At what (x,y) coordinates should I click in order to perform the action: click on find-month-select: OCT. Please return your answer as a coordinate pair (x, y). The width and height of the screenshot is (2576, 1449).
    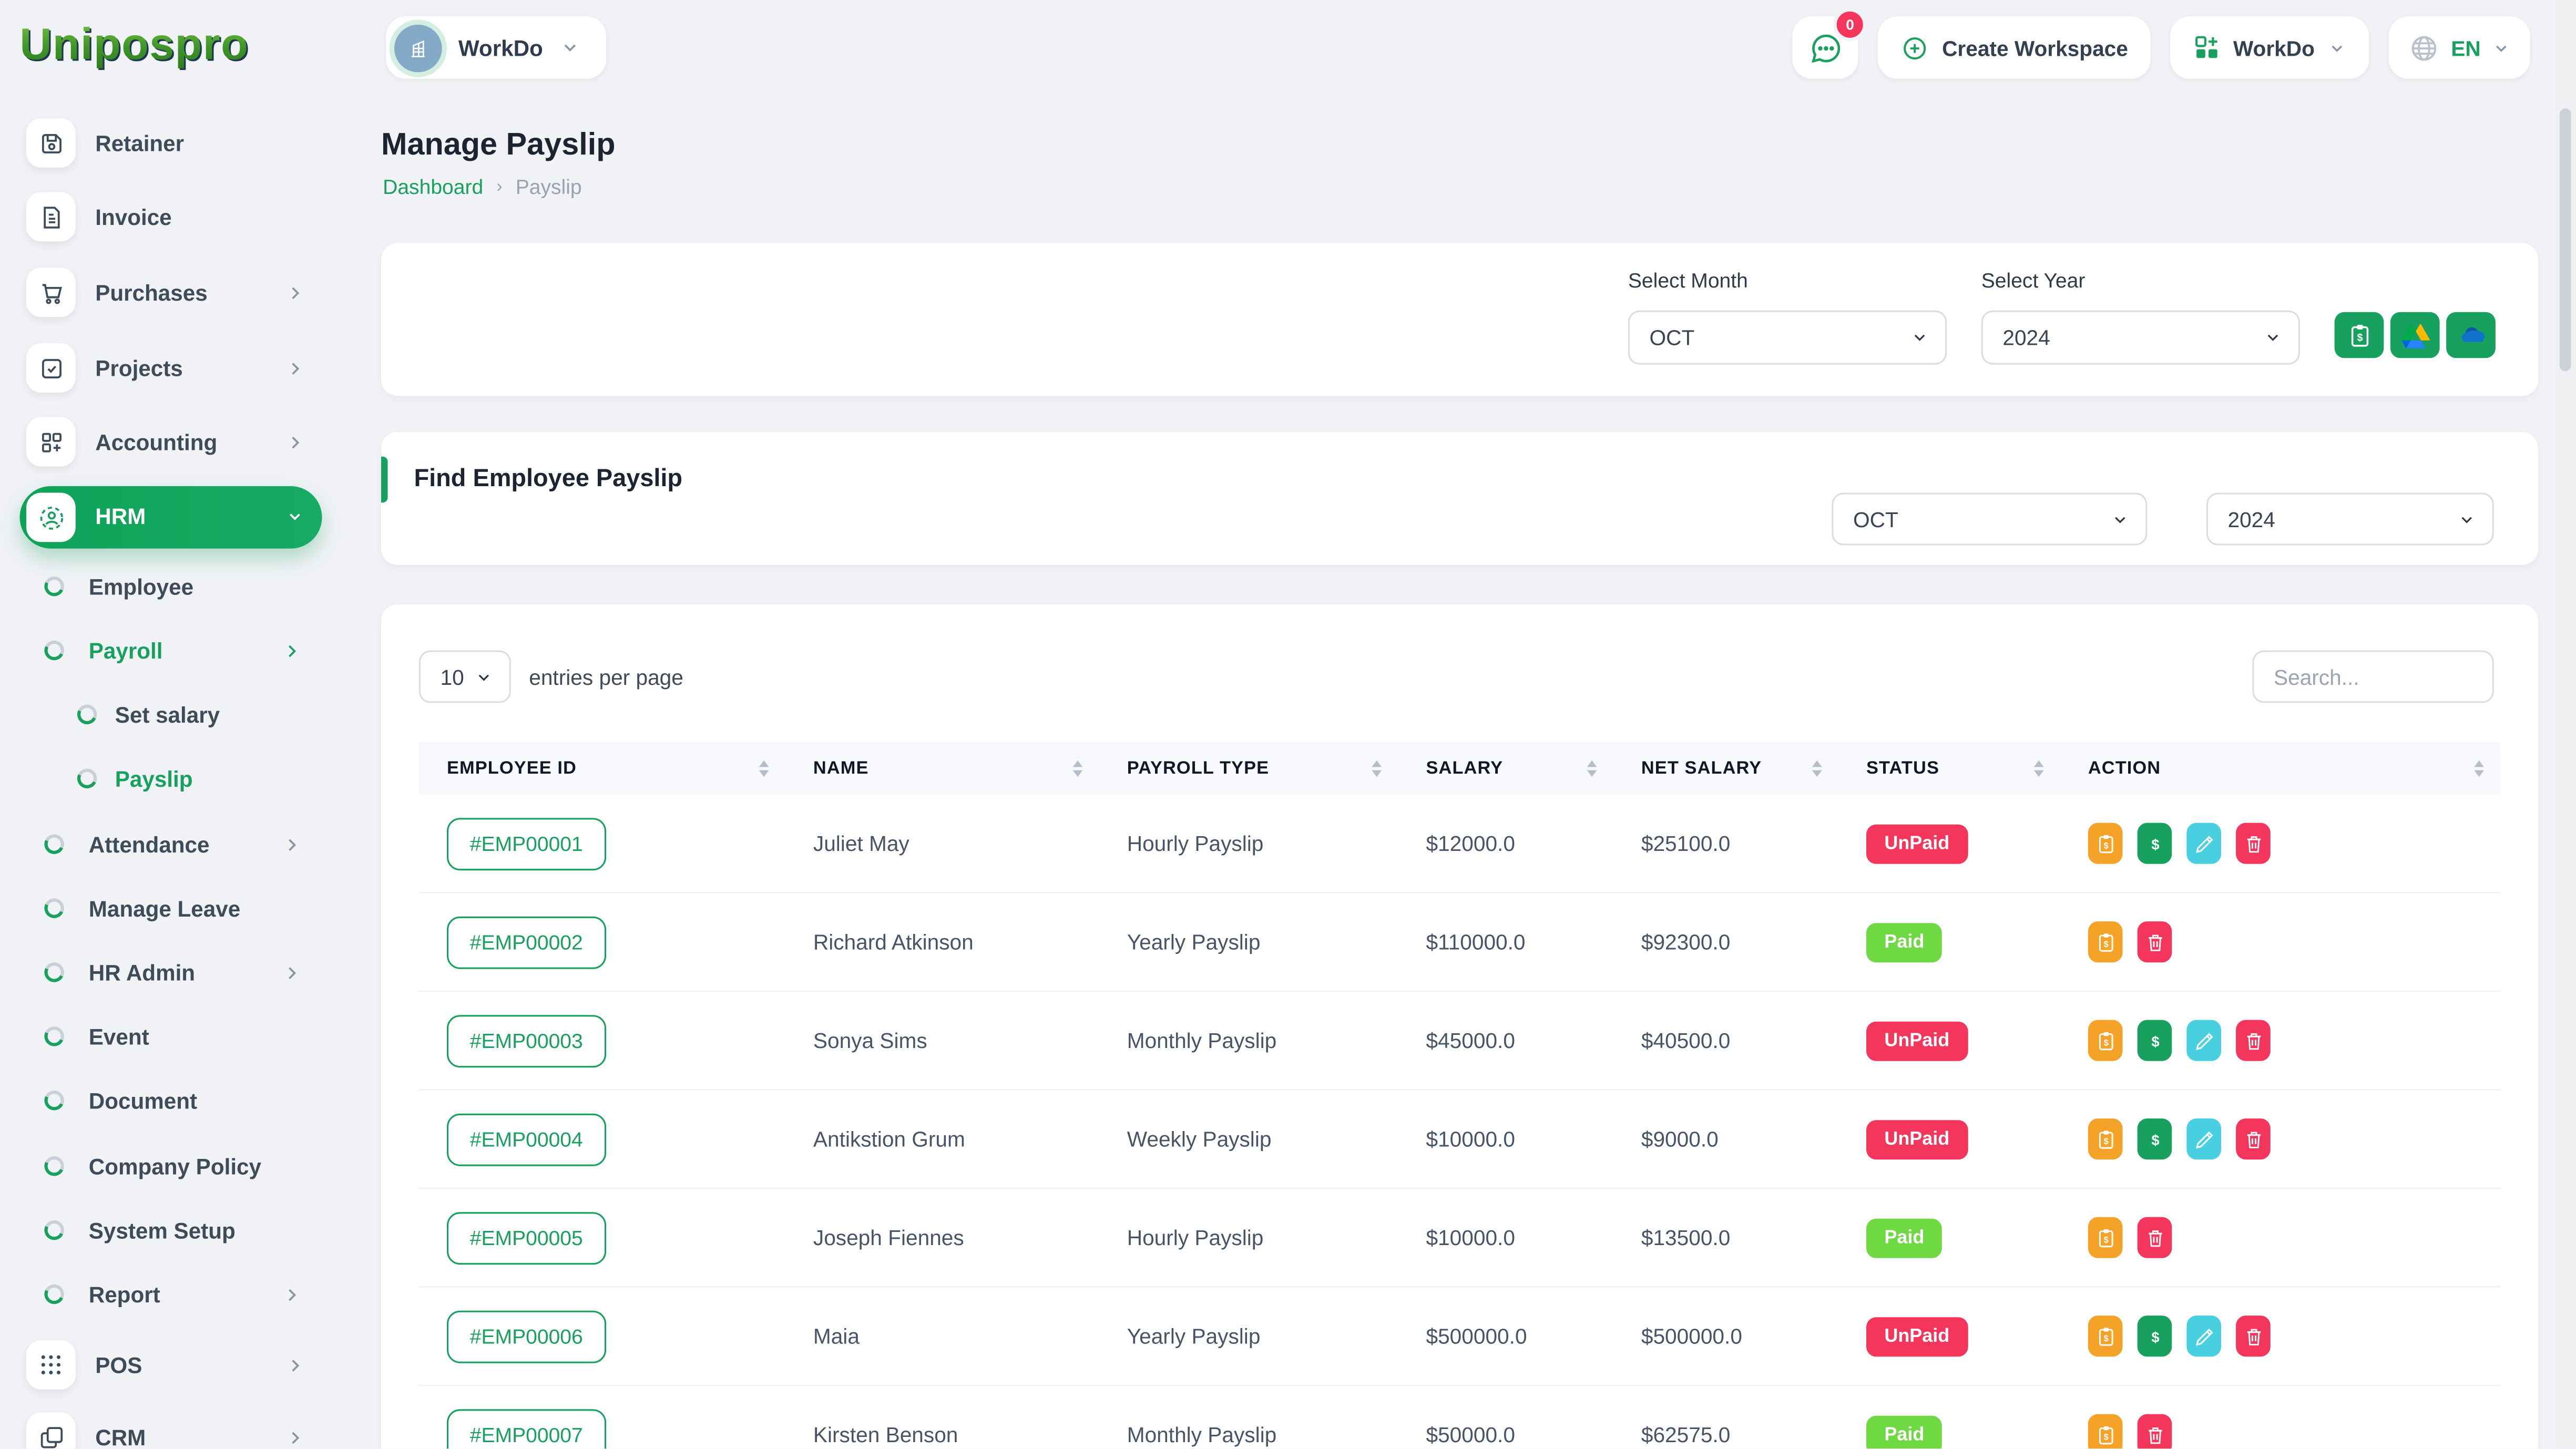
    Looking at the image, I should click on (1990, 519).